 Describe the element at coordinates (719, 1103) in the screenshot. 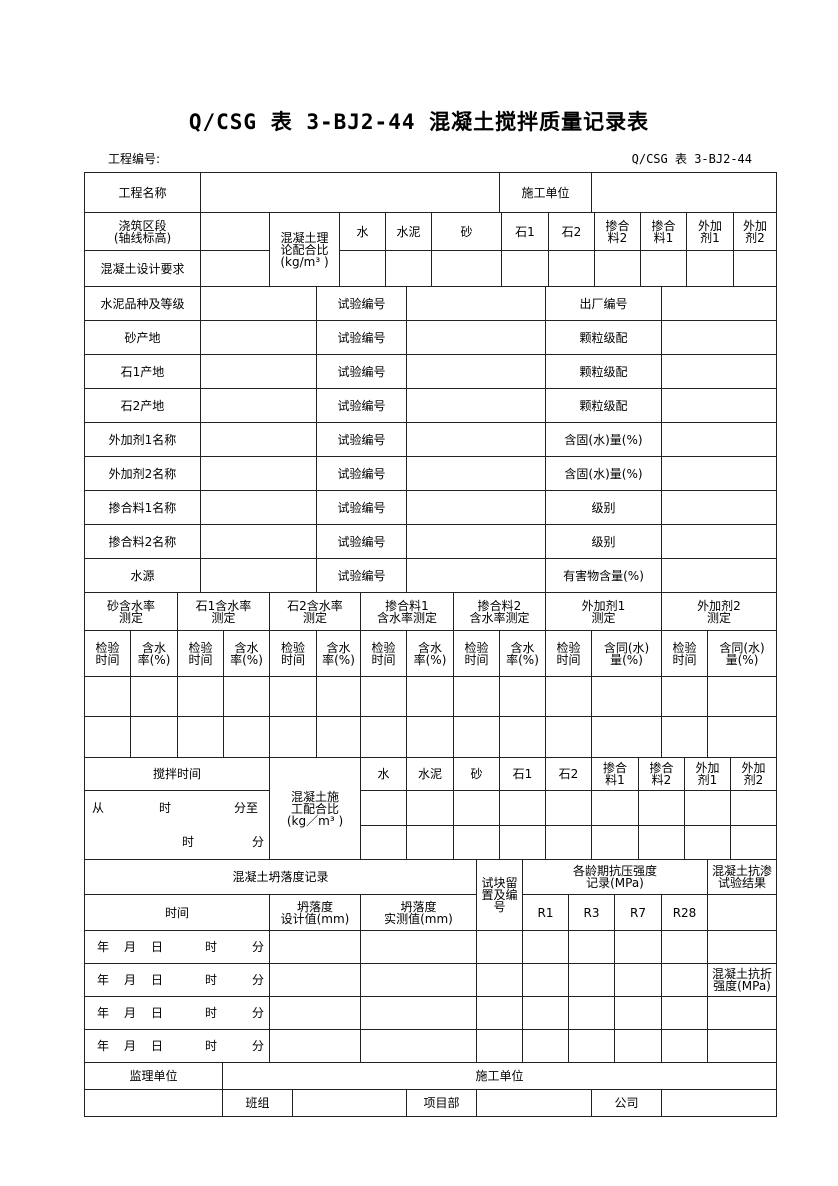

I see `company-signature` at that location.